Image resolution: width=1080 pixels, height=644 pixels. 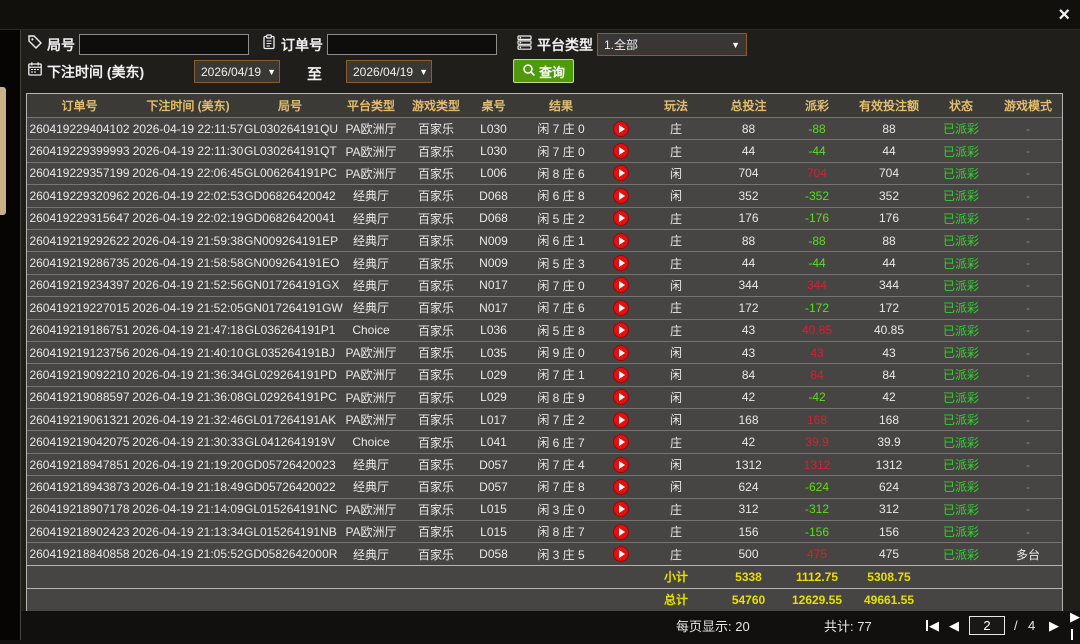 What do you see at coordinates (188, 352) in the screenshot?
I see `cell-time: 2026-04-19 21:40:10` at bounding box center [188, 352].